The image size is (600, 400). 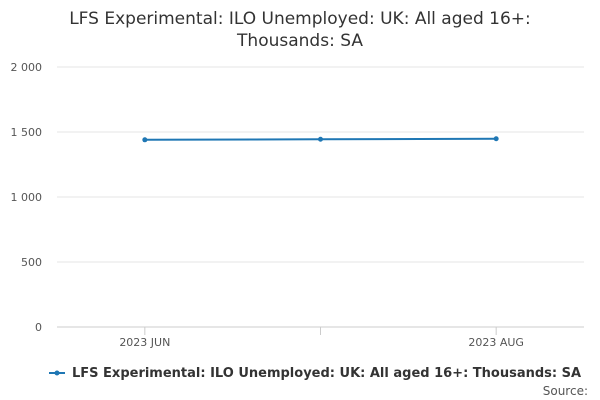 What do you see at coordinates (300, 41) in the screenshot?
I see `chart-title-line-2: Thousands: SA` at bounding box center [300, 41].